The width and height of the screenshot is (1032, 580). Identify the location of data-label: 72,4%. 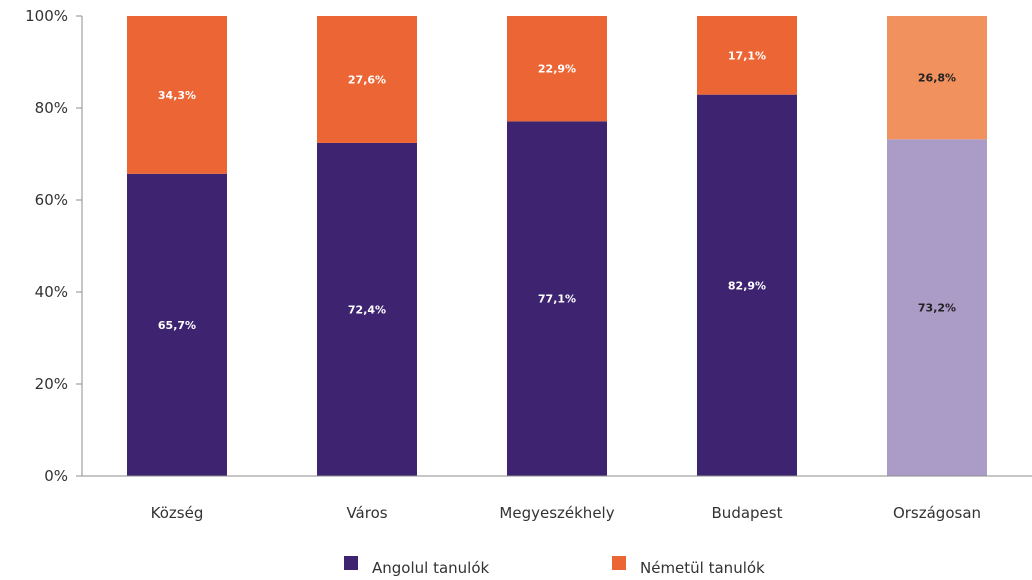
(367, 309).